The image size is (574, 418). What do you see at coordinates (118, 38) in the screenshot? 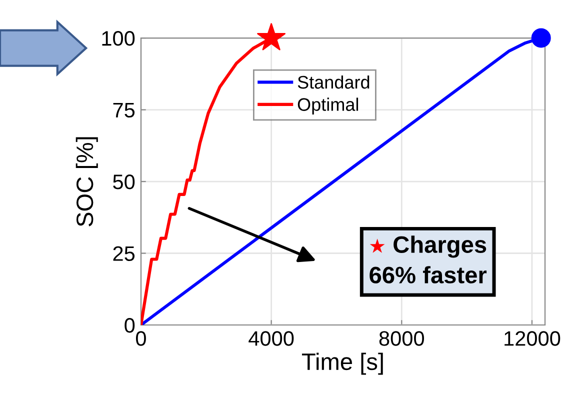
I see `y-tick-label: 100` at bounding box center [118, 38].